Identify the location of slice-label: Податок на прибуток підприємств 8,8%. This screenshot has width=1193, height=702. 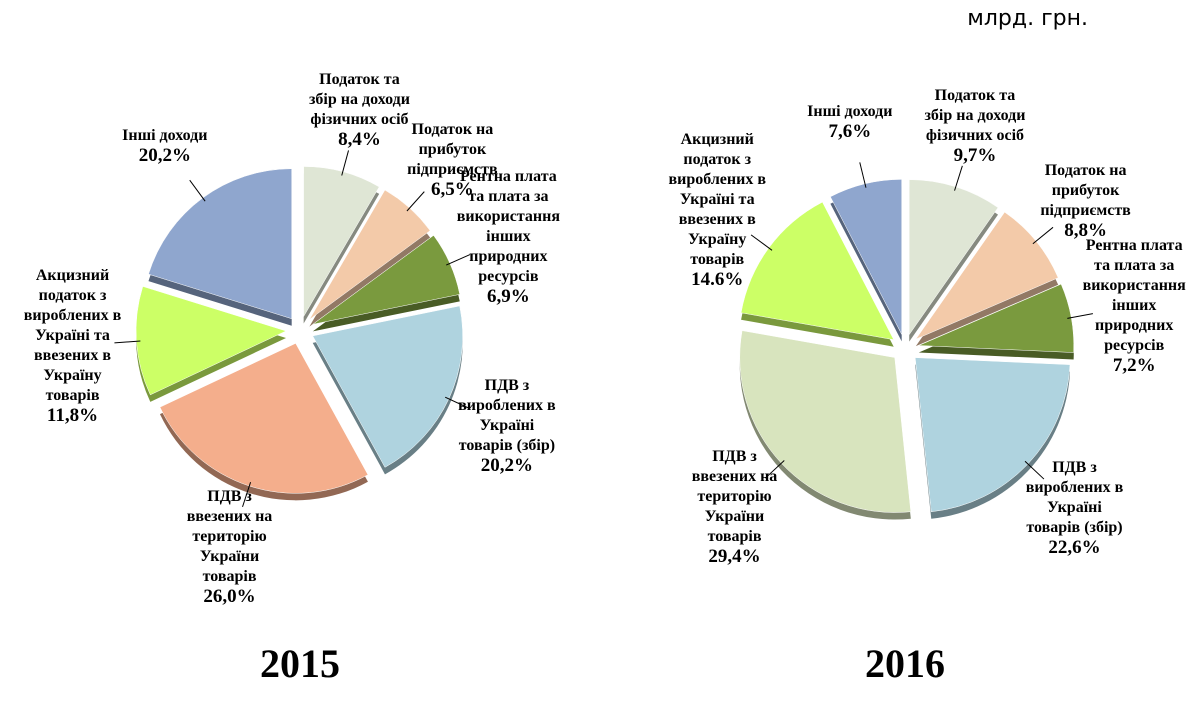
(1086, 201).